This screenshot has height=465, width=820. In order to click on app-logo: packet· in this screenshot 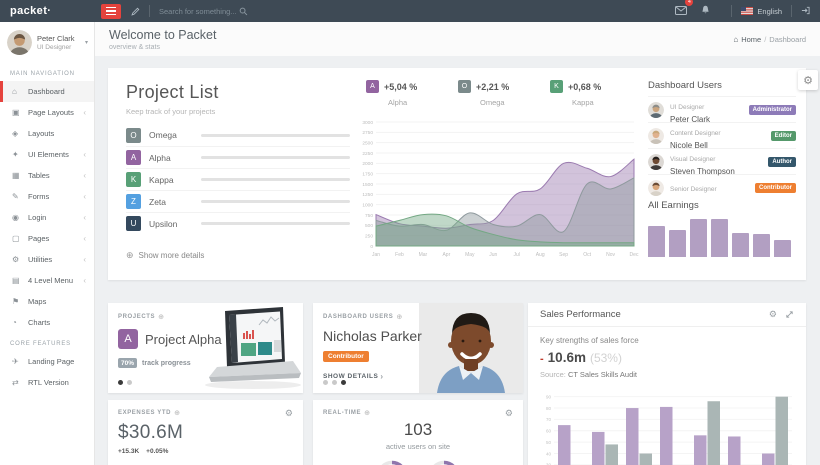, I will do `click(31, 11)`.